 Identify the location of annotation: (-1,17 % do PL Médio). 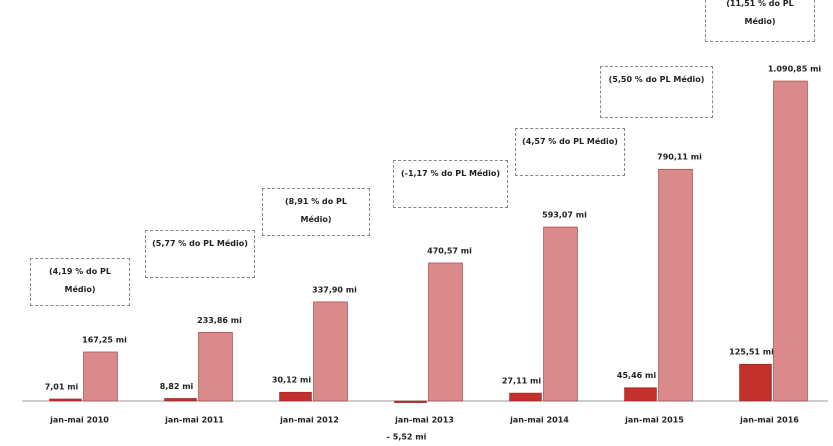
(450, 184).